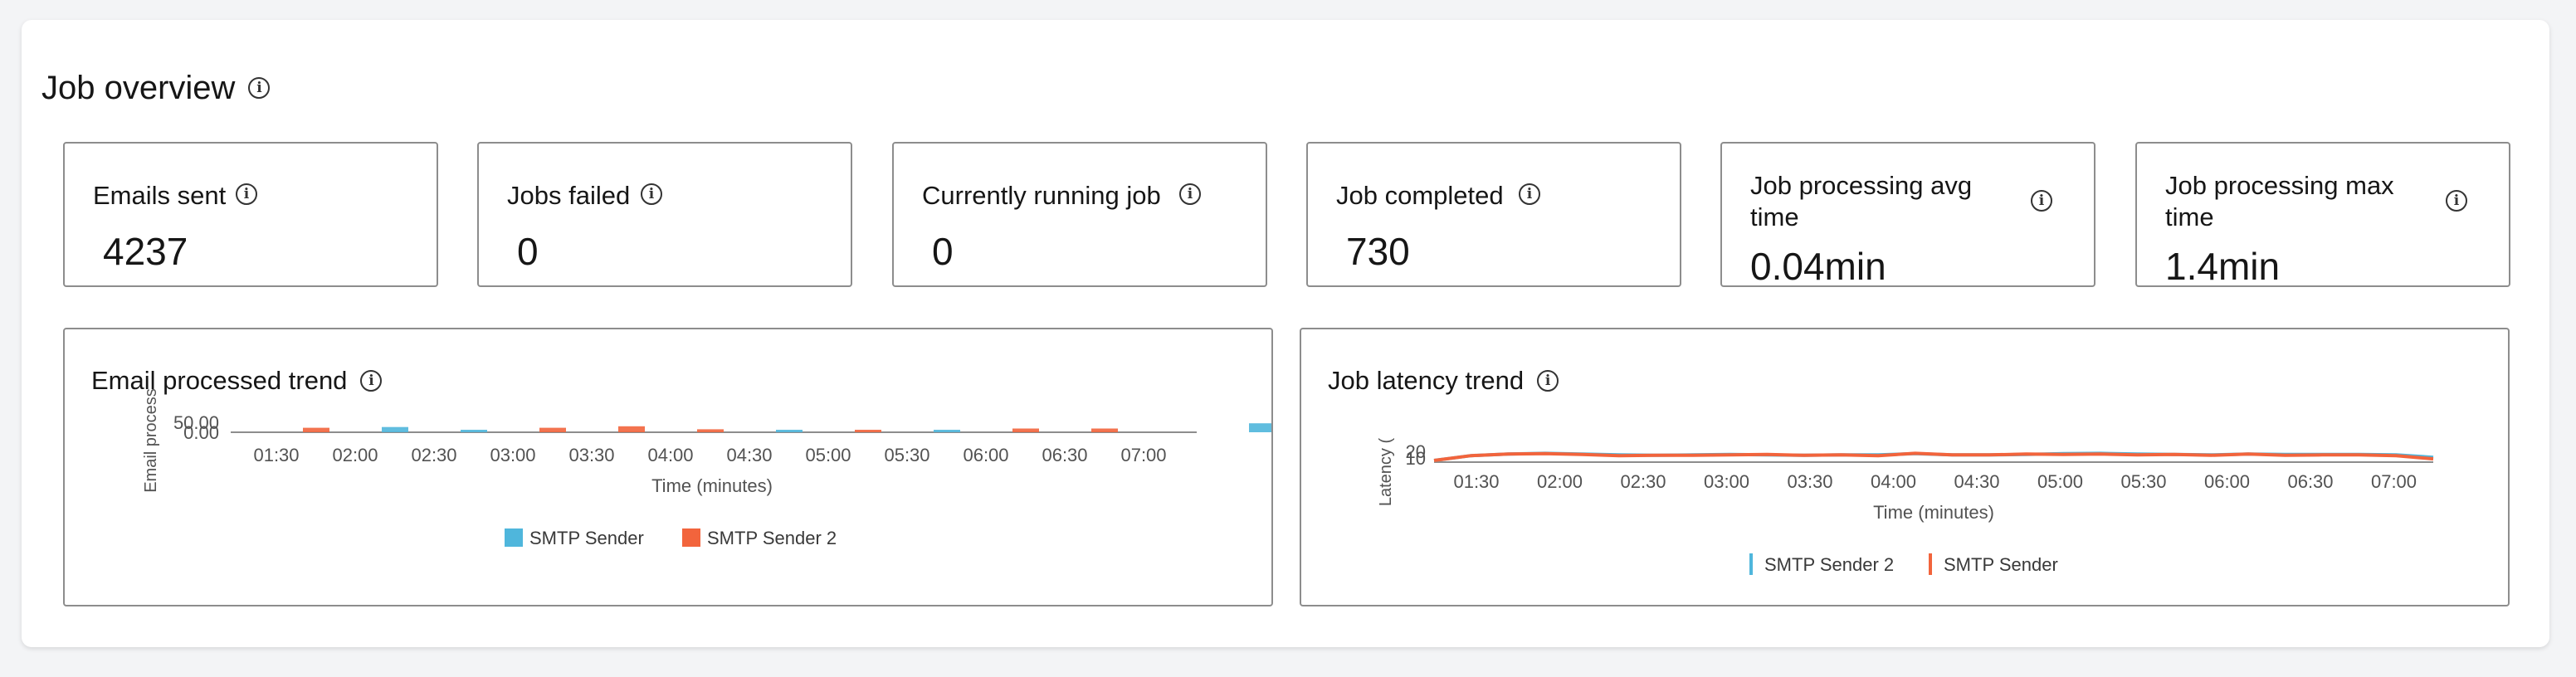  Describe the element at coordinates (138, 87) in the screenshot. I see `page-title: Job overview` at that location.